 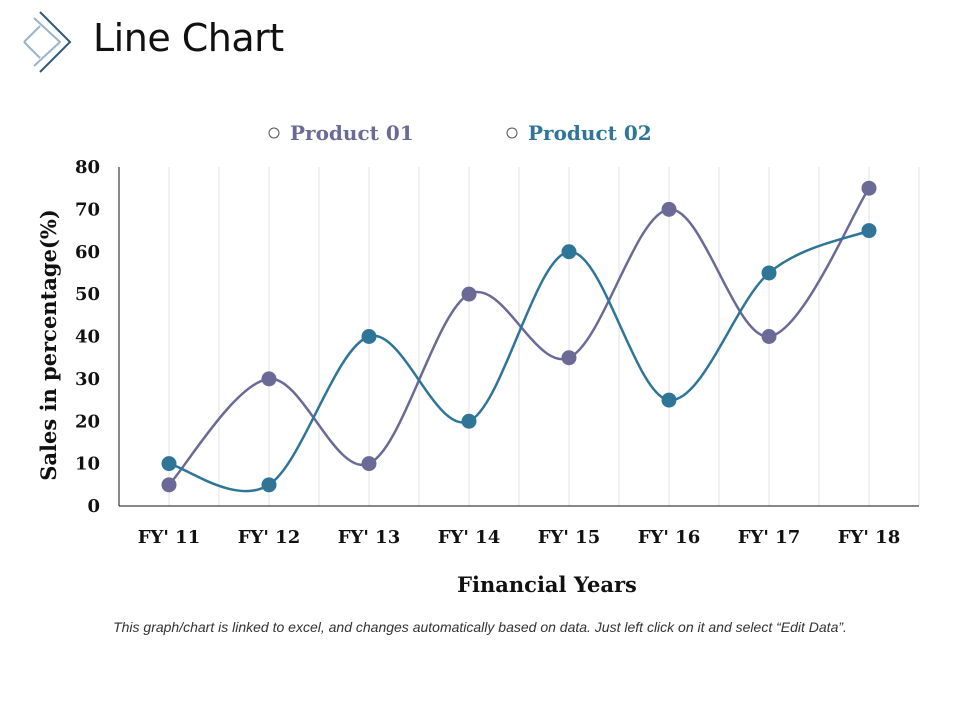 I want to click on y-tick-label: 40, so click(x=87, y=337).